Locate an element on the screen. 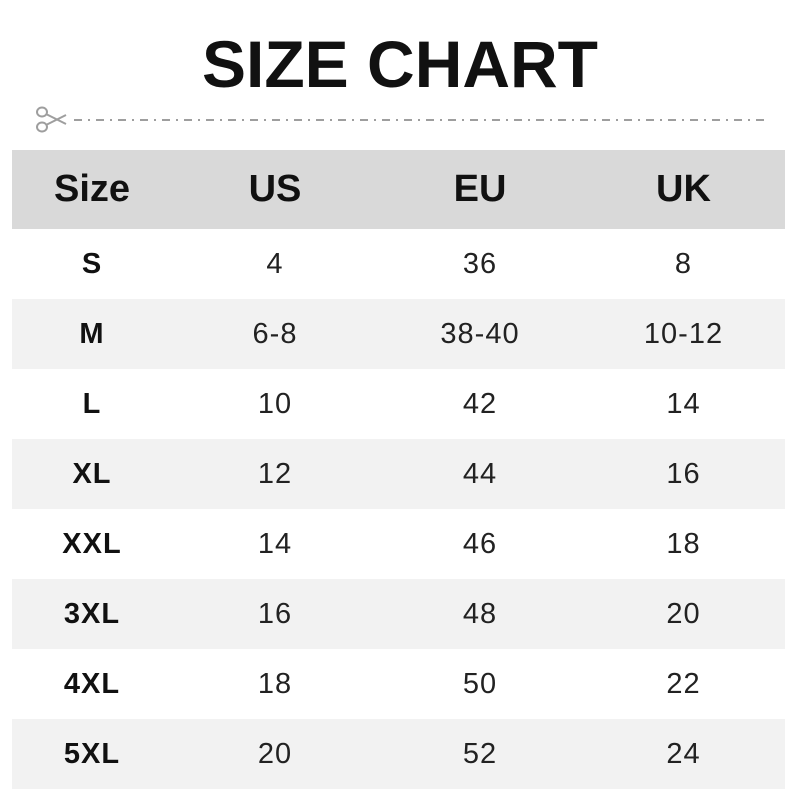 The height and width of the screenshot is (800, 800). page-title: SIZE CHART is located at coordinates (400, 64).